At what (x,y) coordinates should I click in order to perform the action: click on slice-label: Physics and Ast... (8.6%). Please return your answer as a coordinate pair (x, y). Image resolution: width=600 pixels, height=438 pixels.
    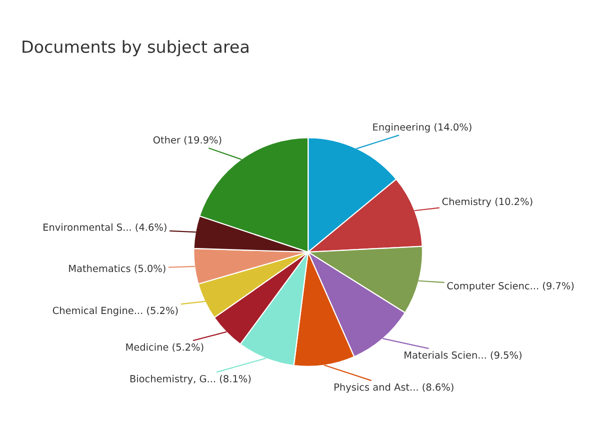
    Looking at the image, I should click on (394, 388).